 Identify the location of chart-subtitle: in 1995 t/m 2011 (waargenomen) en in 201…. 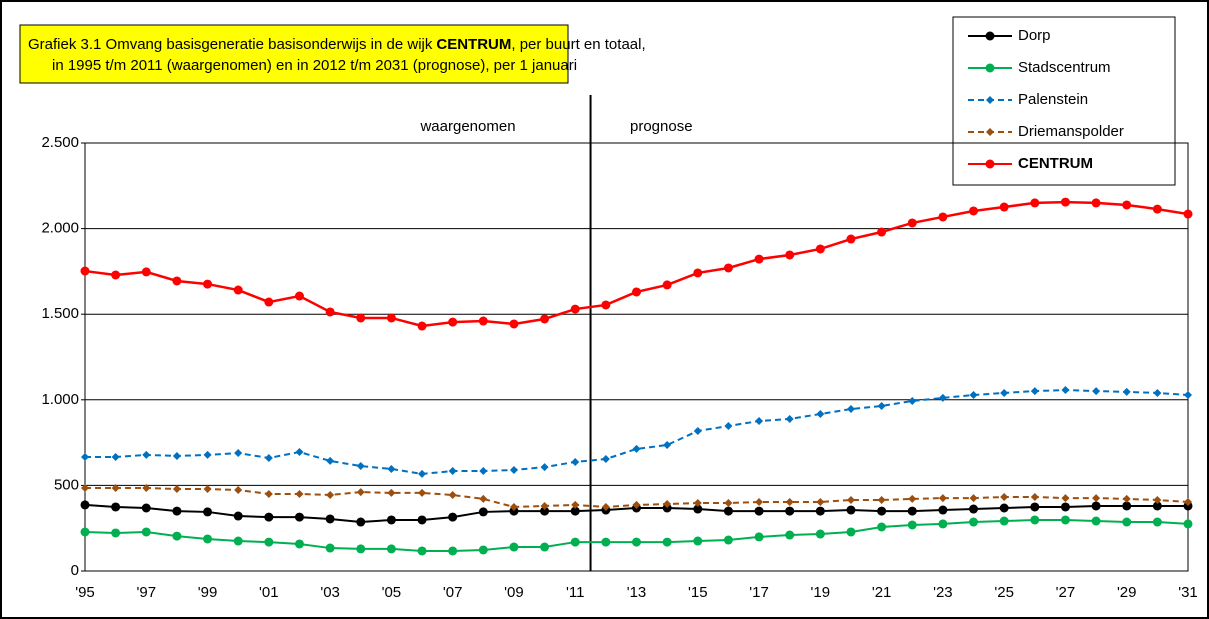
(314, 65).